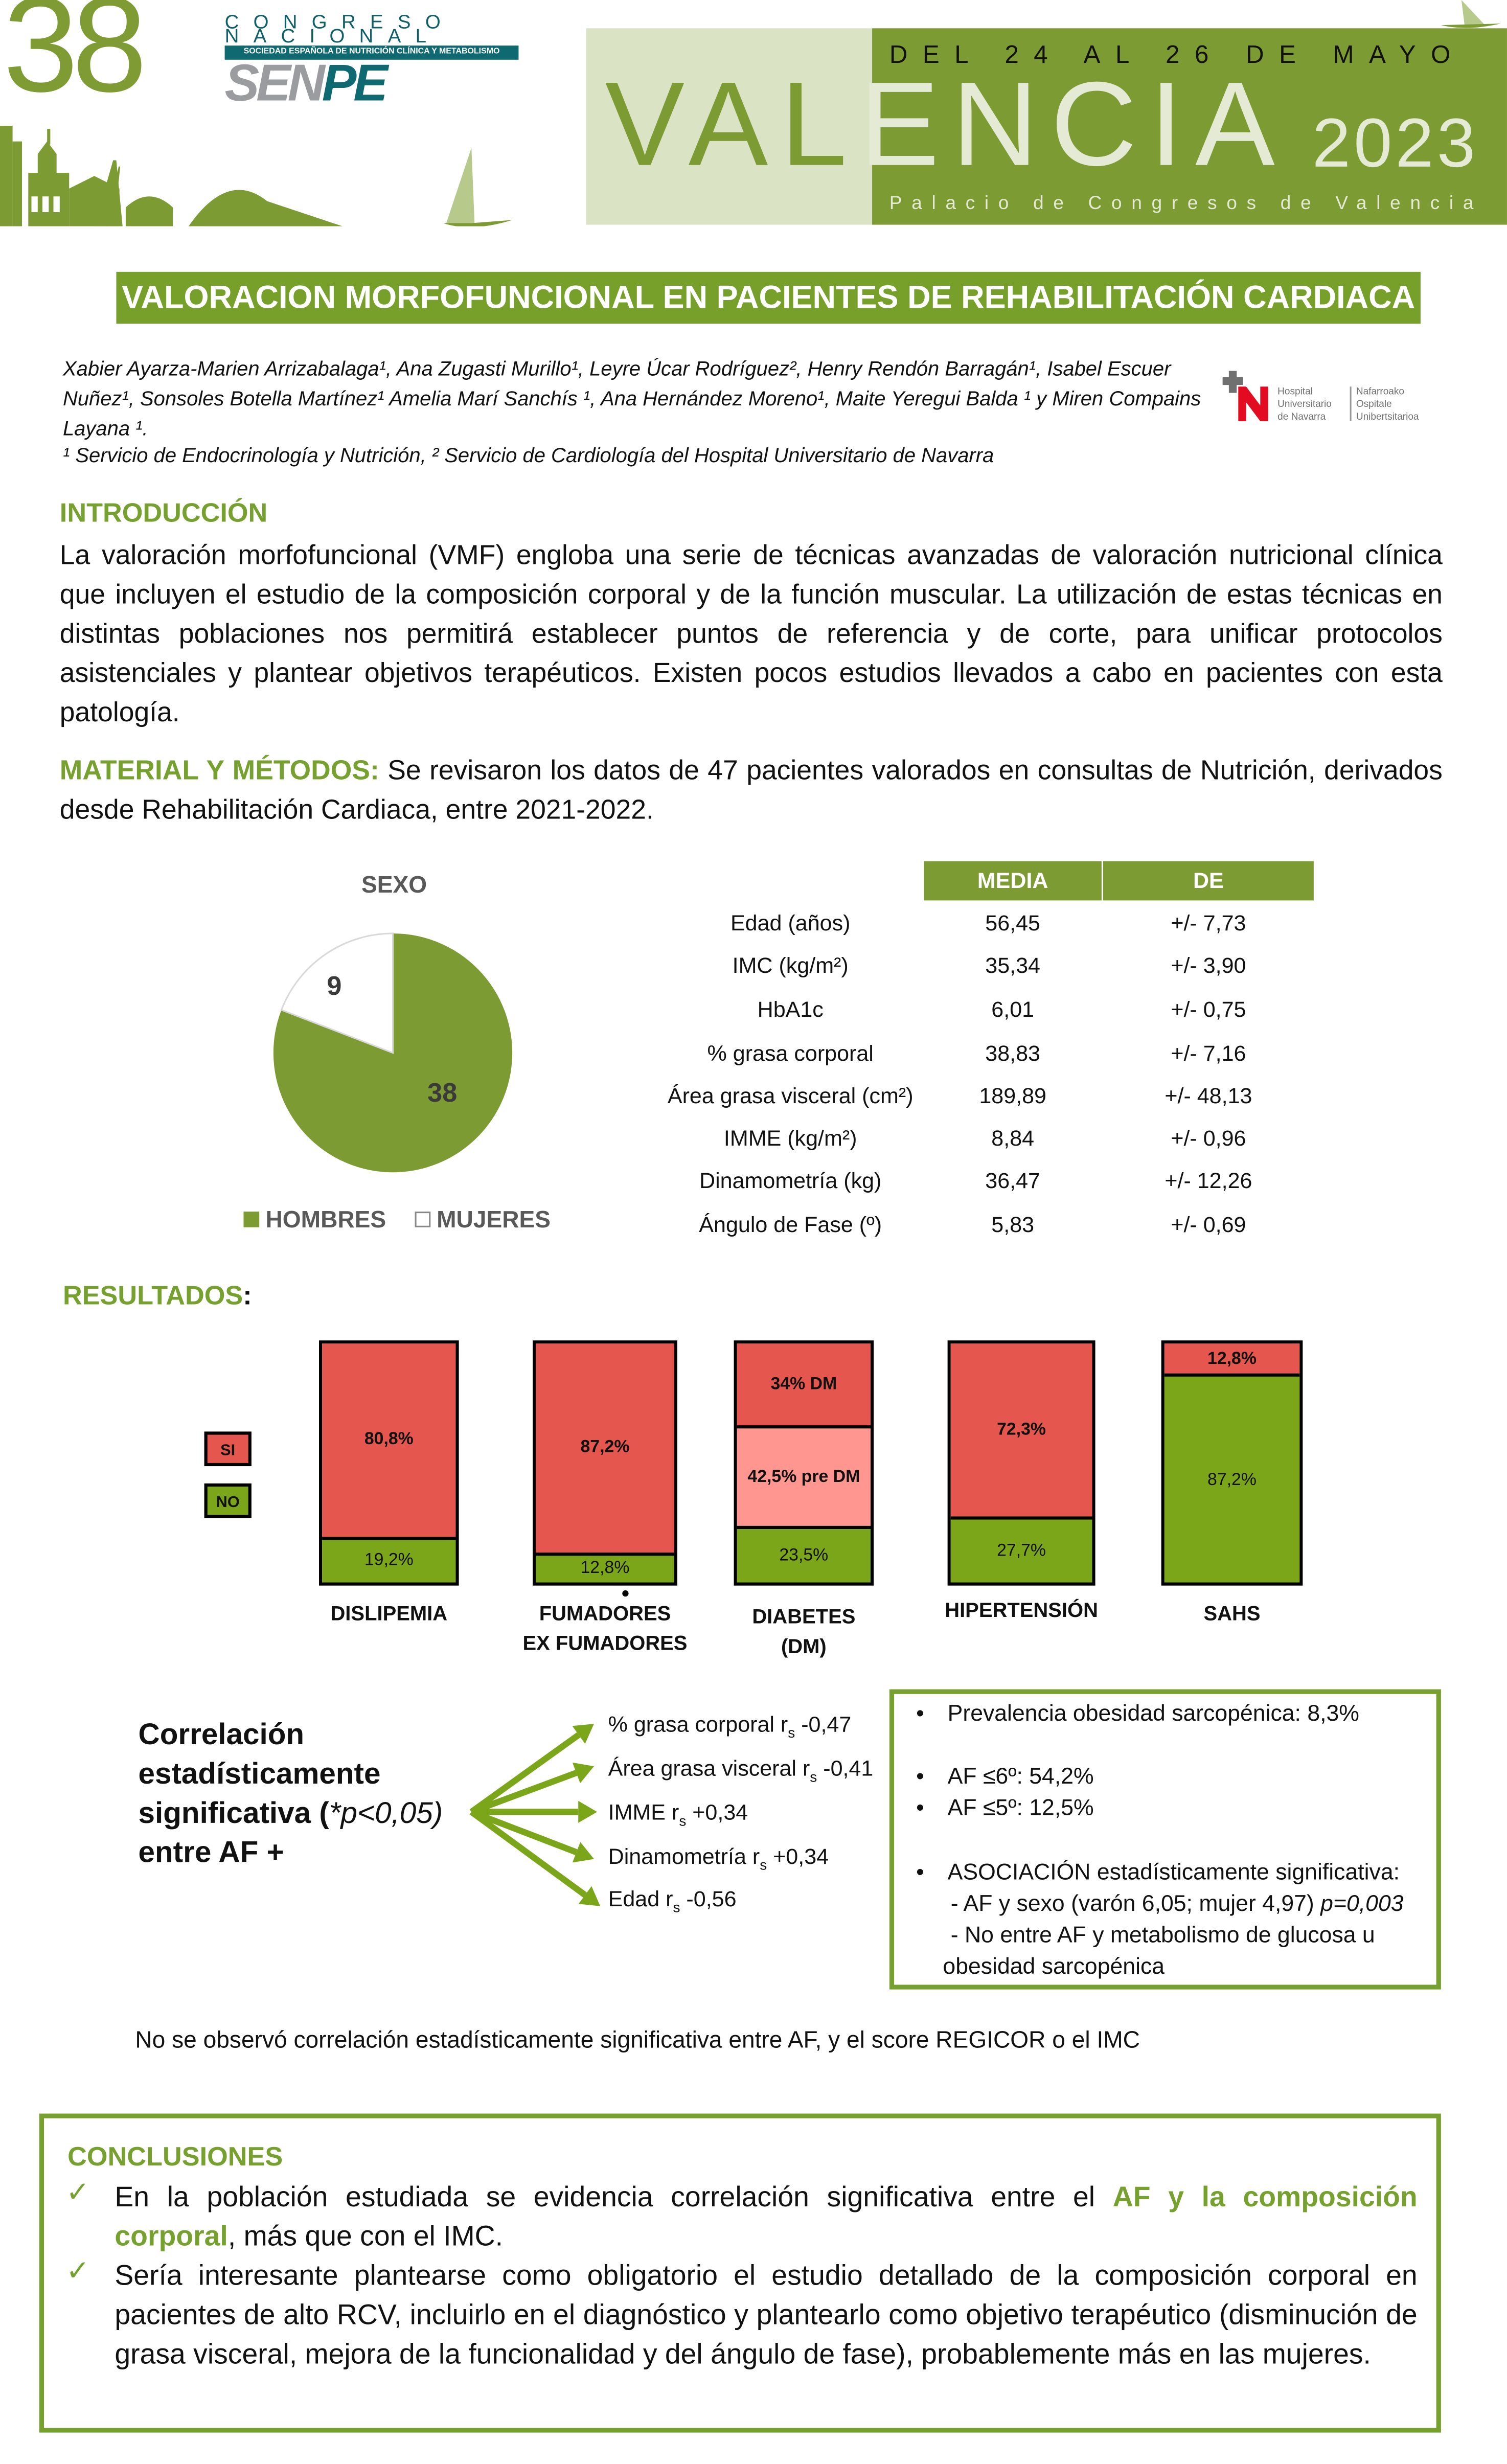 This screenshot has height=2464, width=1507. What do you see at coordinates (325, 1220) in the screenshot?
I see `legend-men: HOMBRES` at bounding box center [325, 1220].